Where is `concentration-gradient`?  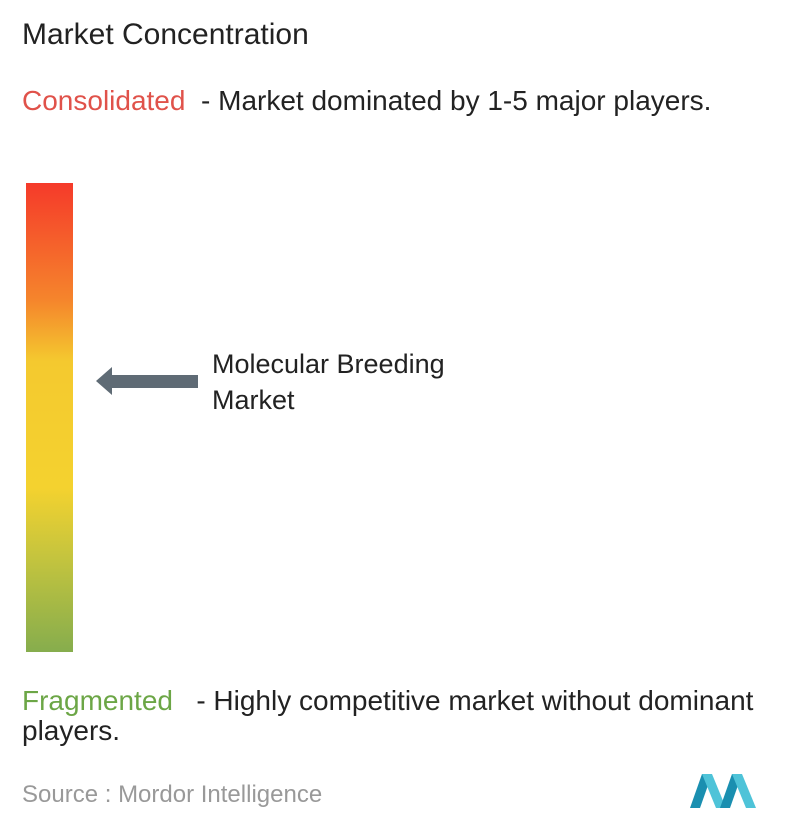
concentration-gradient is located at coordinates (49, 417).